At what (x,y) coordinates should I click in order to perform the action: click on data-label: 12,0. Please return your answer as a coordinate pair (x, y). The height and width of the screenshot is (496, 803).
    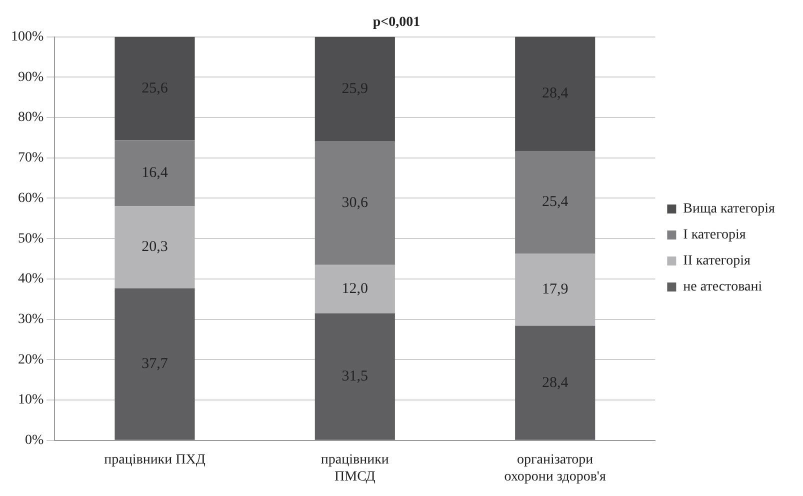
    Looking at the image, I should click on (355, 288).